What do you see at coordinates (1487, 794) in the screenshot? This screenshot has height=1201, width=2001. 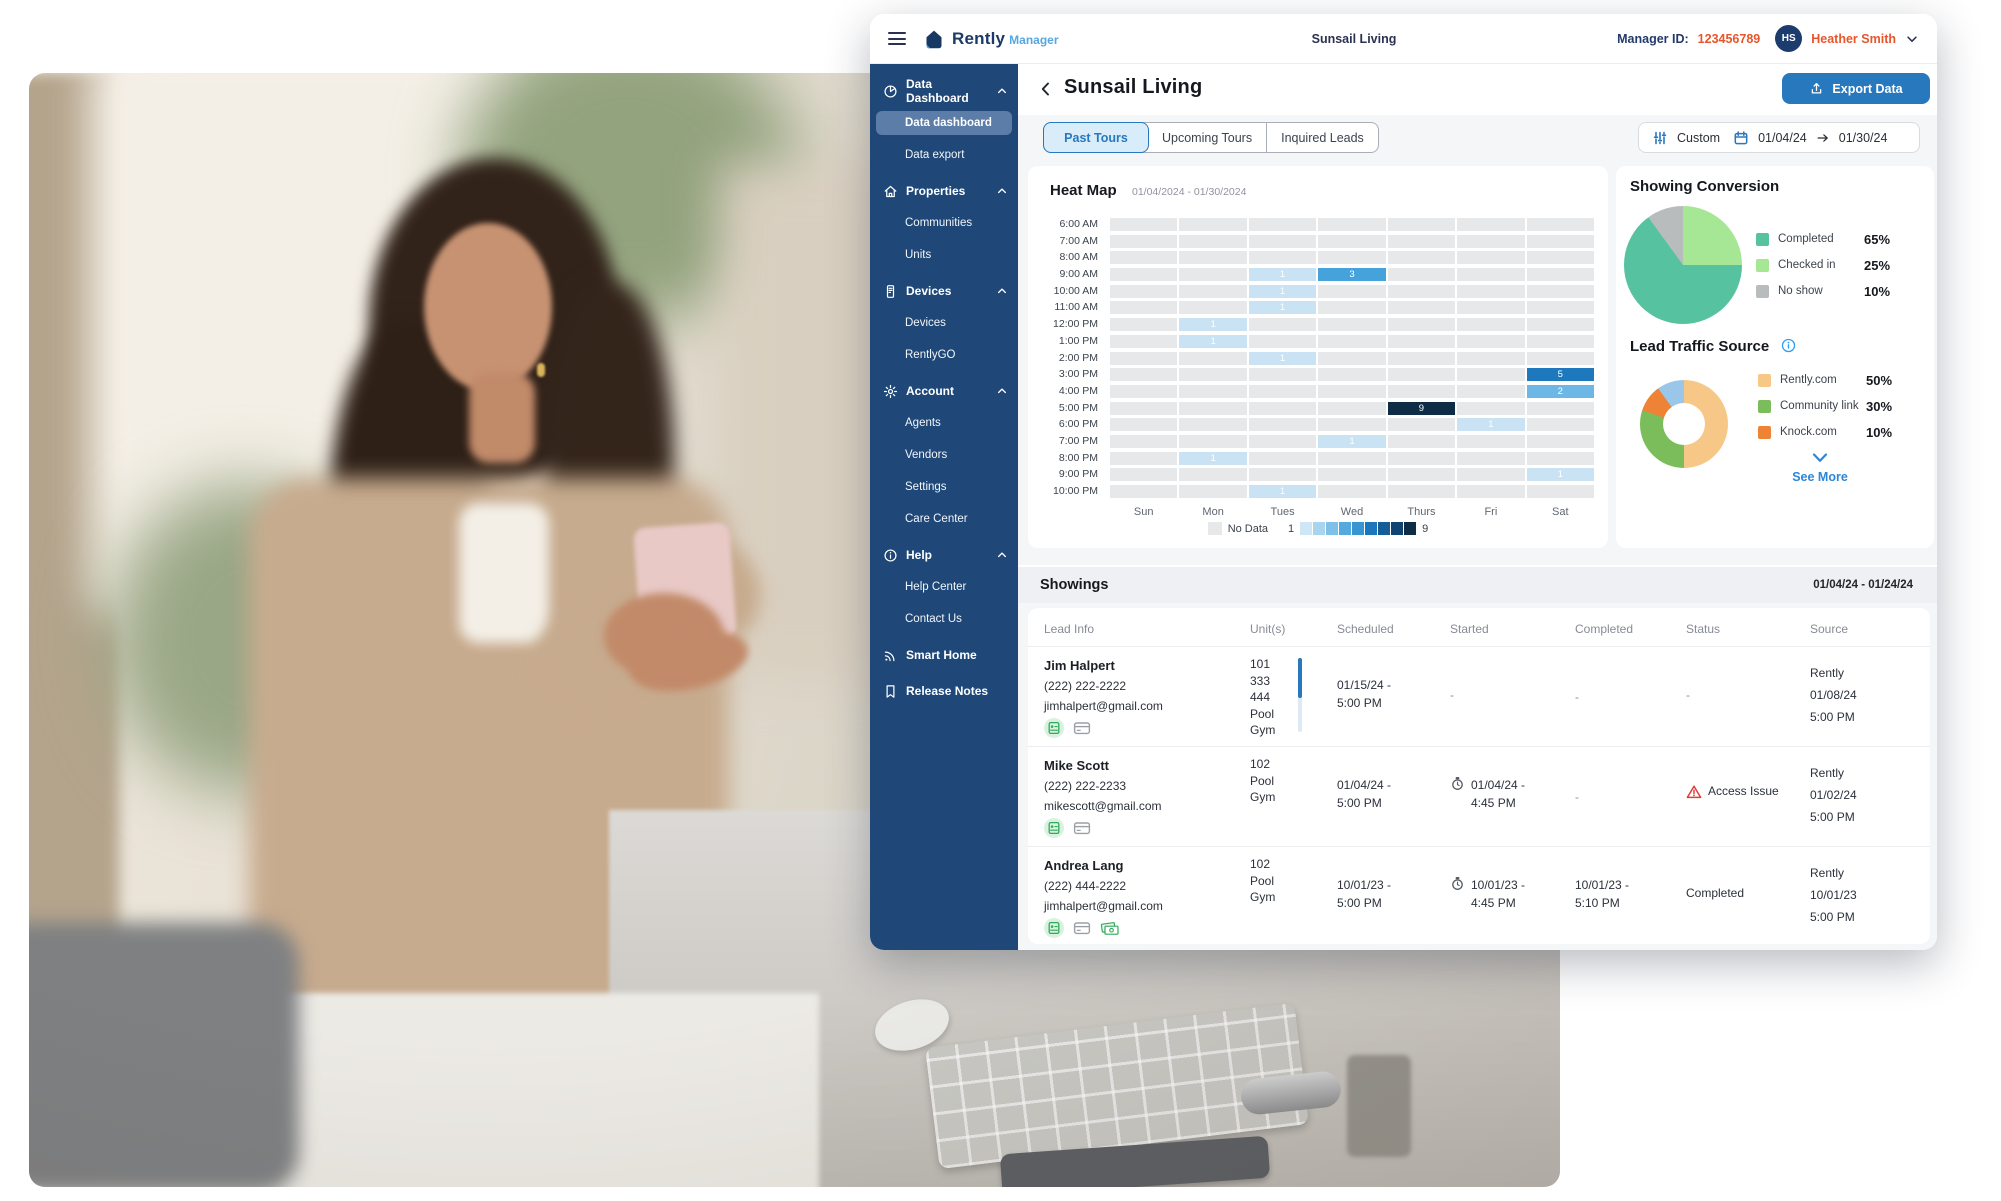 I see `started-cell: 01/04/24 -4:45 PM` at bounding box center [1487, 794].